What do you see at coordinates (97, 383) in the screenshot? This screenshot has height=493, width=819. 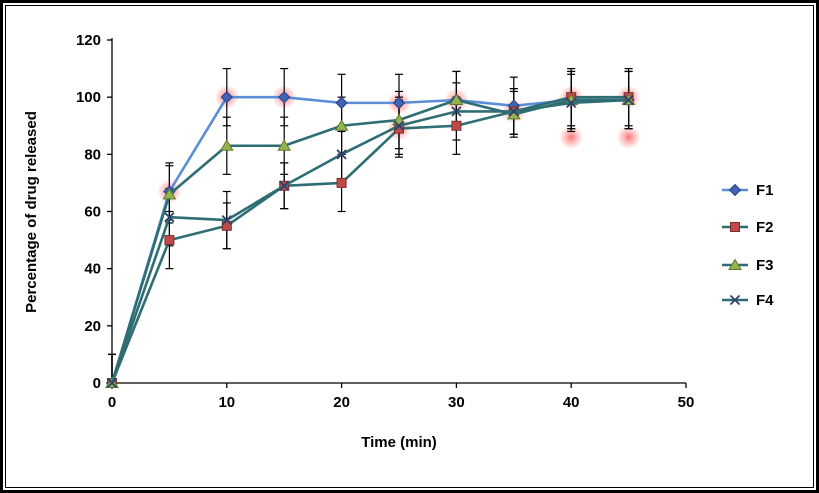 I see `y-tick-label: 0` at bounding box center [97, 383].